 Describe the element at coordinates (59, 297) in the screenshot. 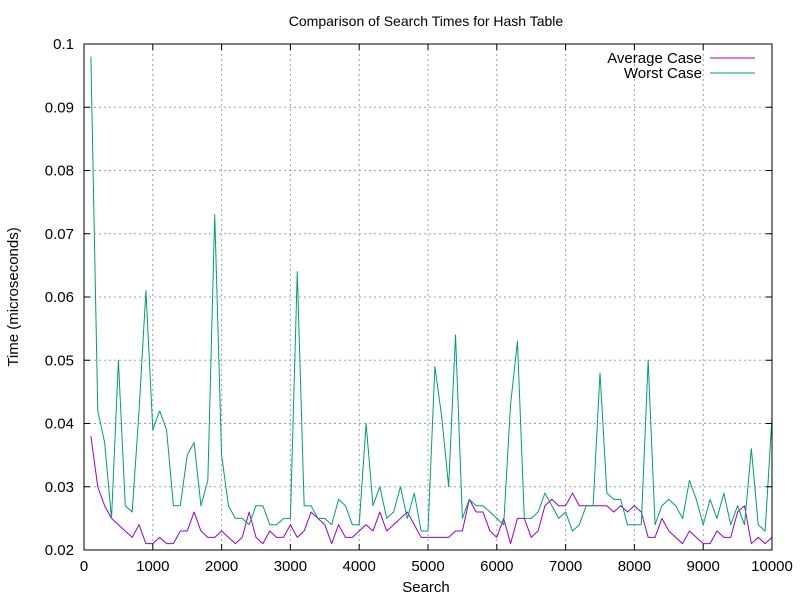

I see `y-tick-label: 0.06` at that location.